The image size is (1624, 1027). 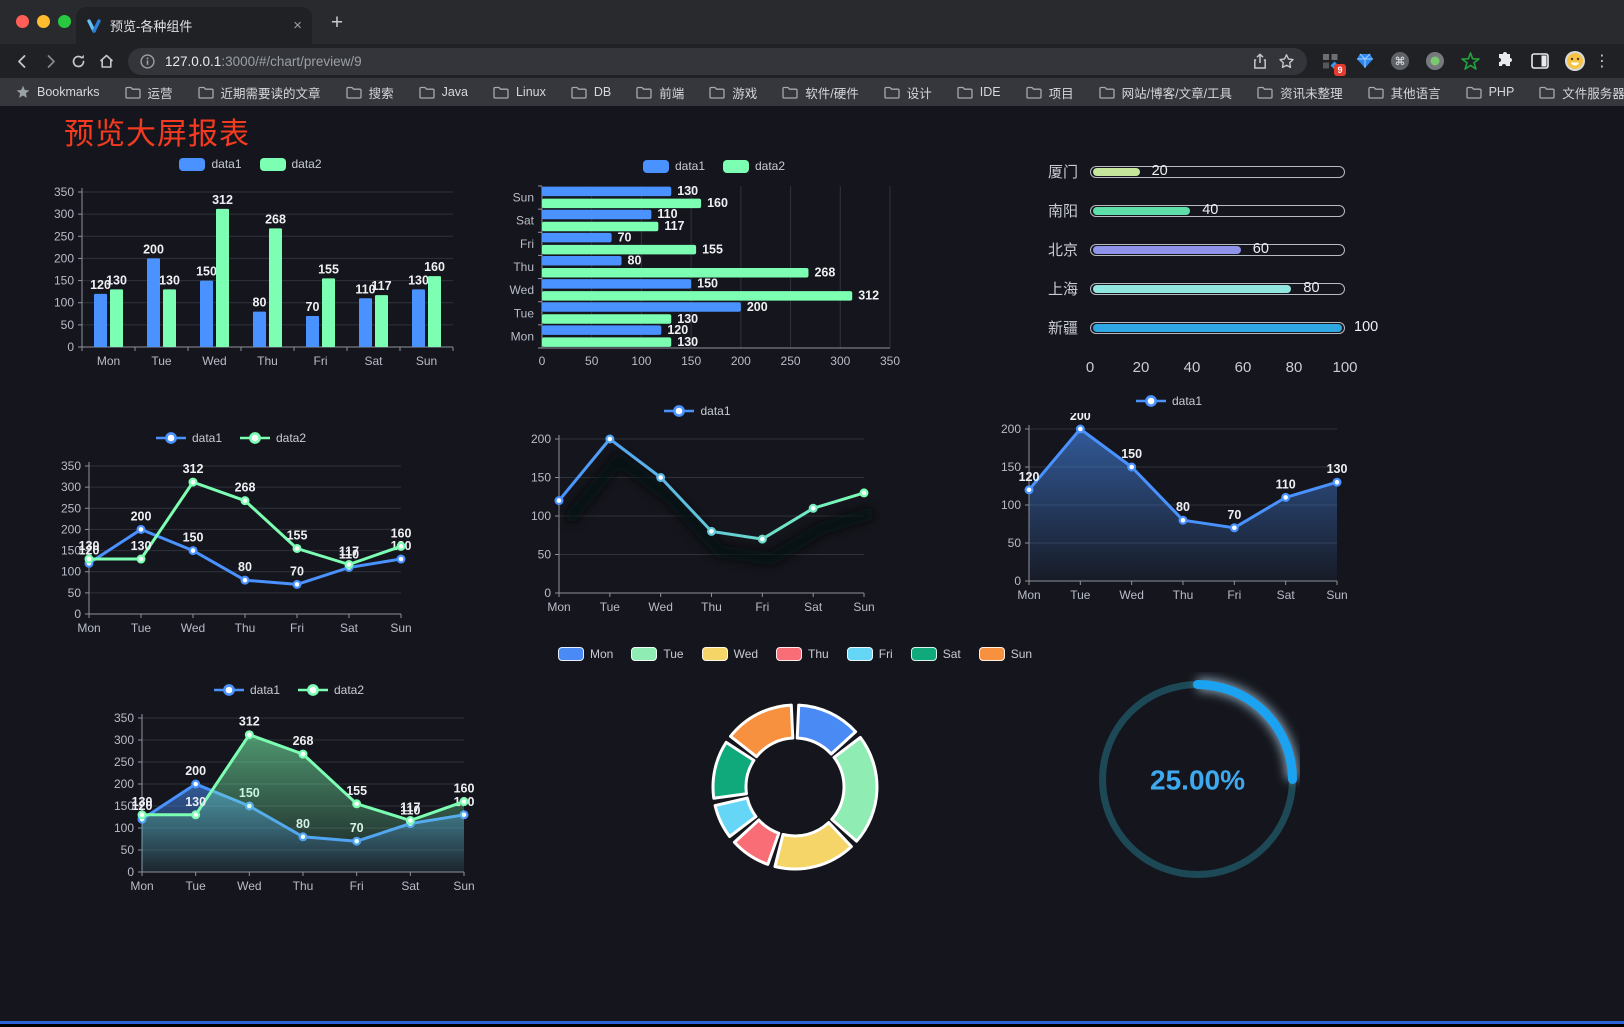 What do you see at coordinates (820, 92) in the screenshot?
I see `bookmark-item: 软件/硬件` at bounding box center [820, 92].